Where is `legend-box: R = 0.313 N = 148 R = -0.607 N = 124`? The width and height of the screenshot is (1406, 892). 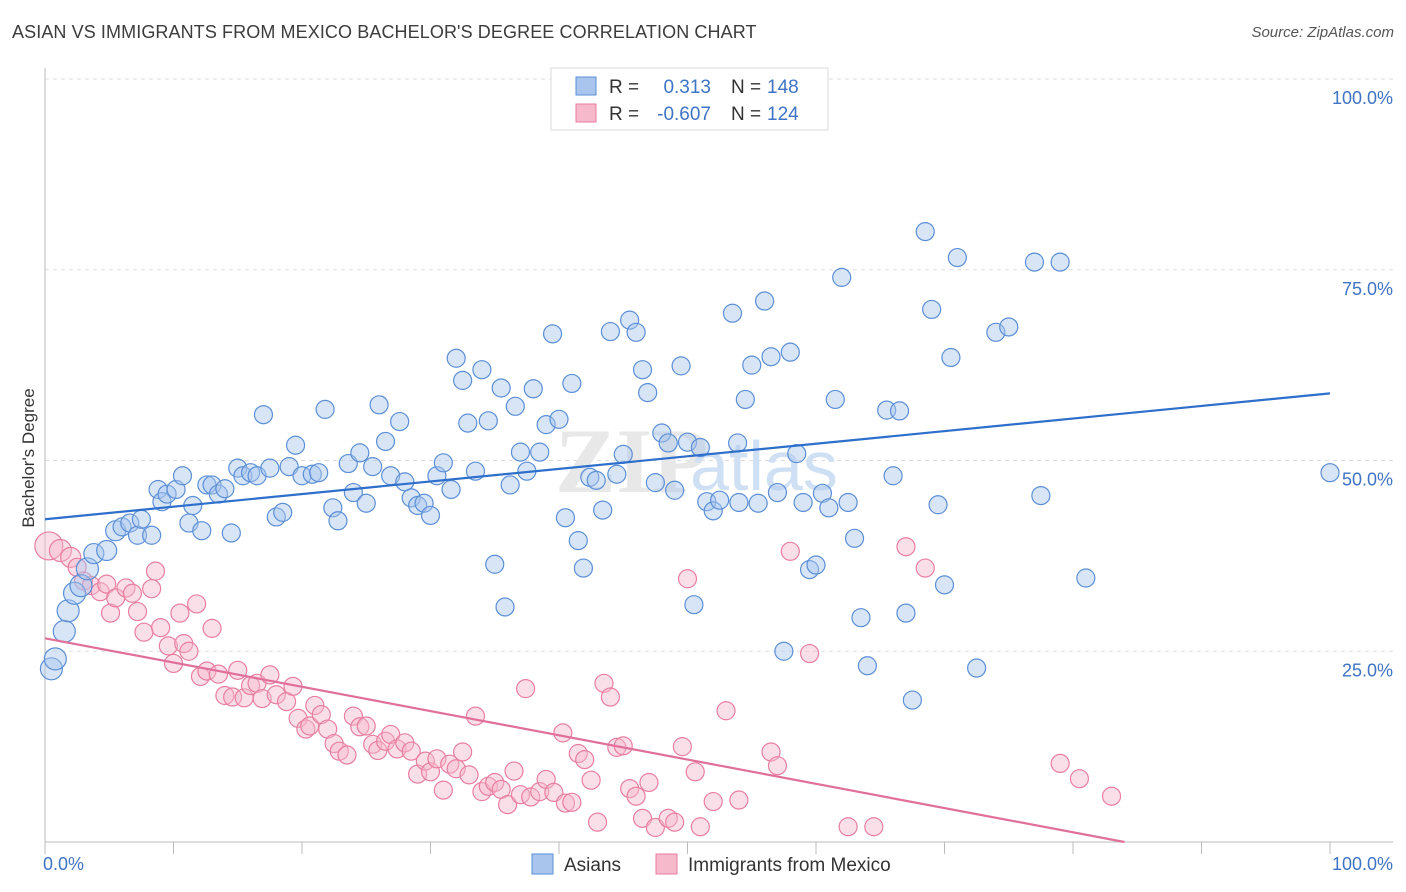 legend-box: R = 0.313 N = 148 R = -0.607 N = 124 is located at coordinates (689, 99).